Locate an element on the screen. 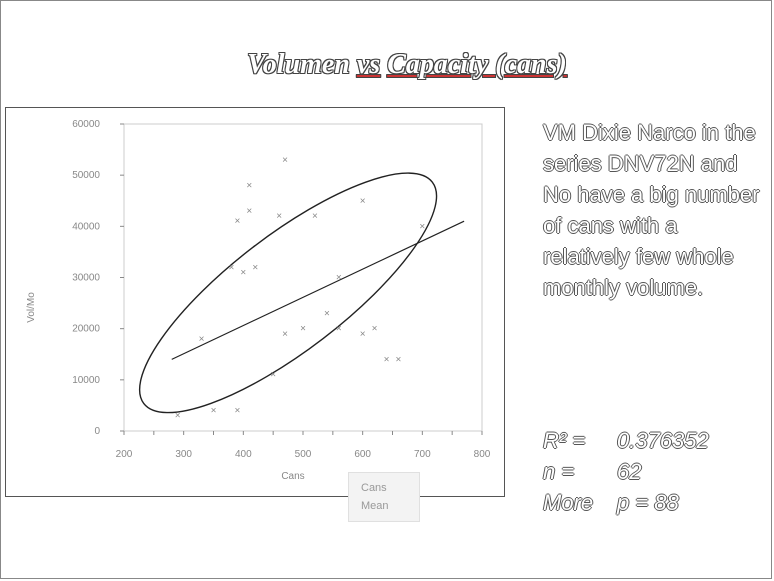 The image size is (774, 581). x-axis-label: Cans is located at coordinates (292, 476).